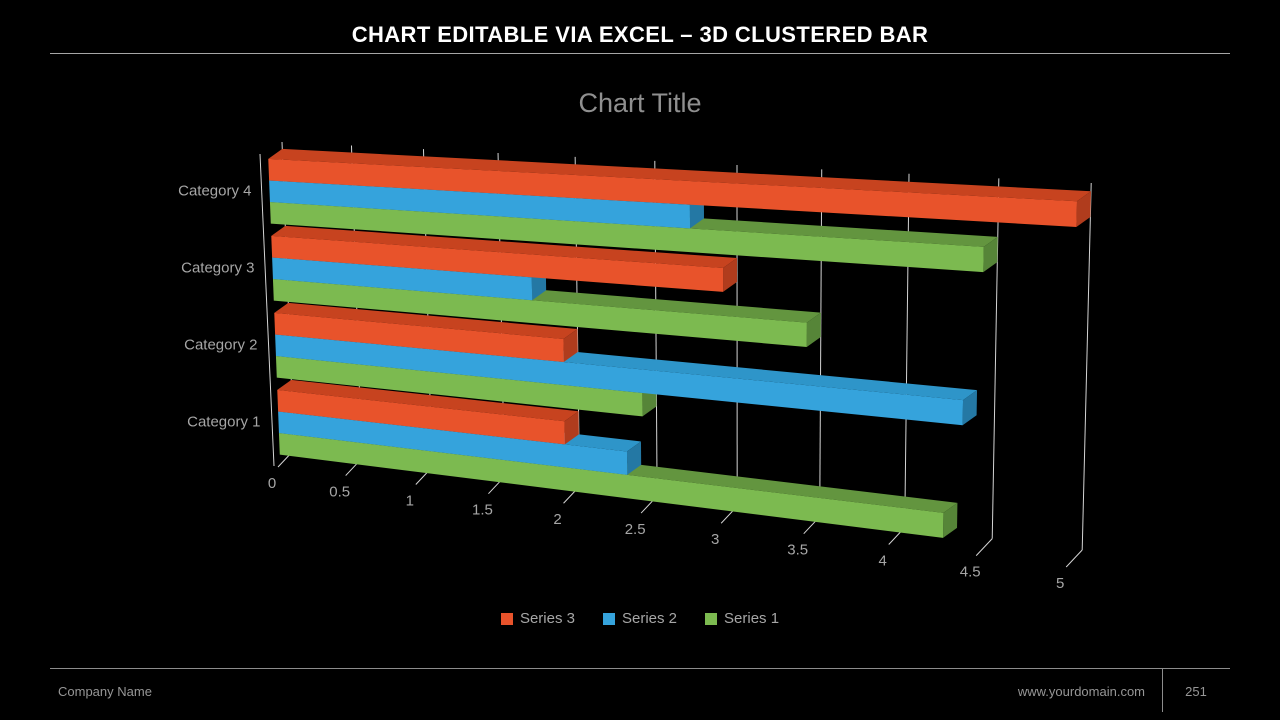  Describe the element at coordinates (715, 539) in the screenshot. I see `value-axis-tick-label: 3` at that location.